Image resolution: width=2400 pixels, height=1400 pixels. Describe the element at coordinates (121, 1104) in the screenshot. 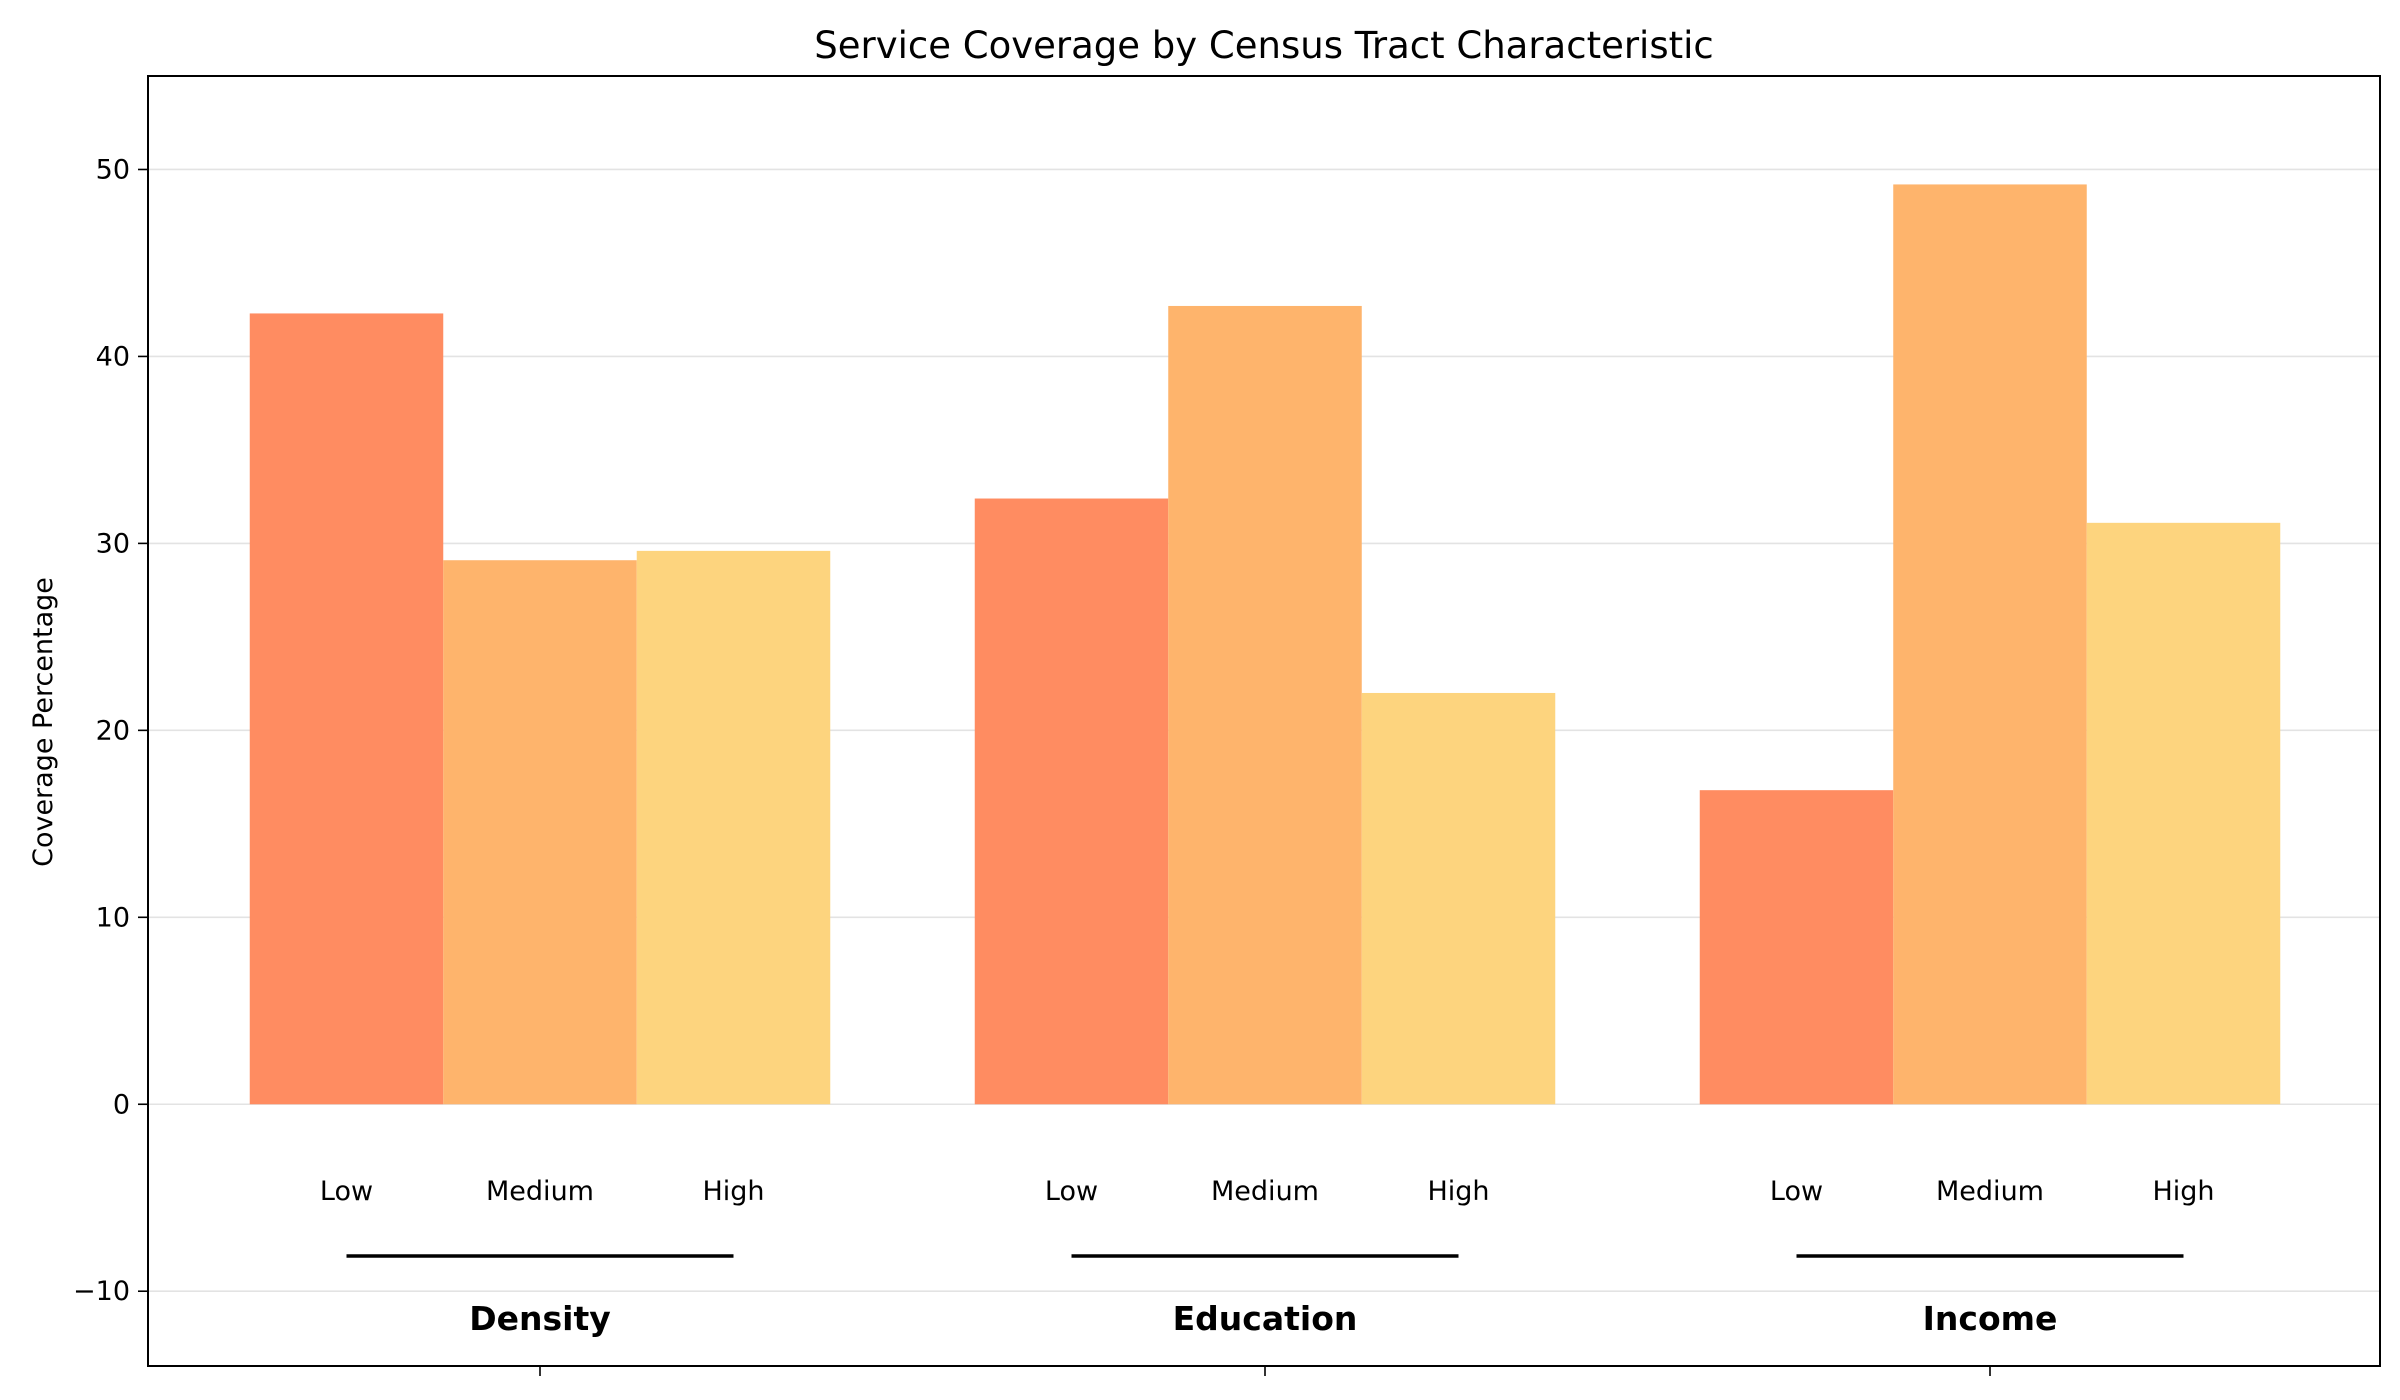

I see `y-tick-label: 0` at that location.